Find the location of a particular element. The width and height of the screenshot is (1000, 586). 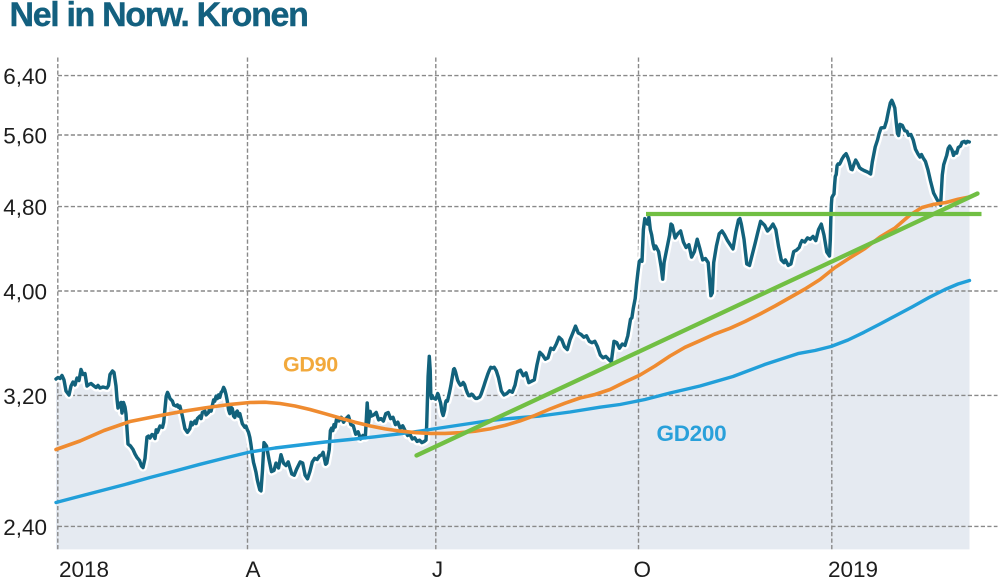

svg-text: GD200 is located at coordinates (692, 433).